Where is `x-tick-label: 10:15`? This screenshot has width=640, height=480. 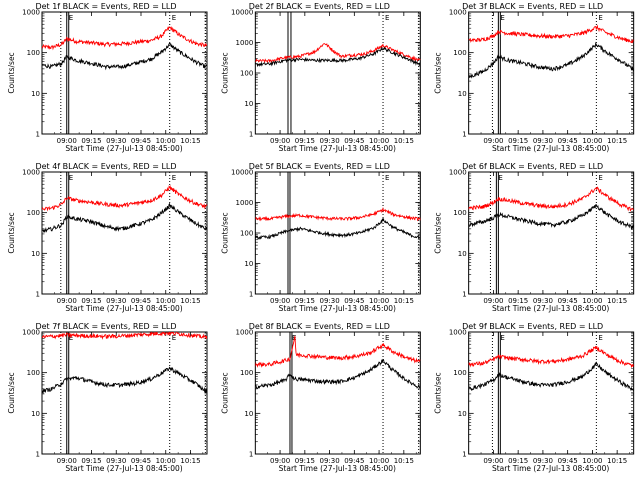
x-tick-label: 10:15 is located at coordinates (190, 141).